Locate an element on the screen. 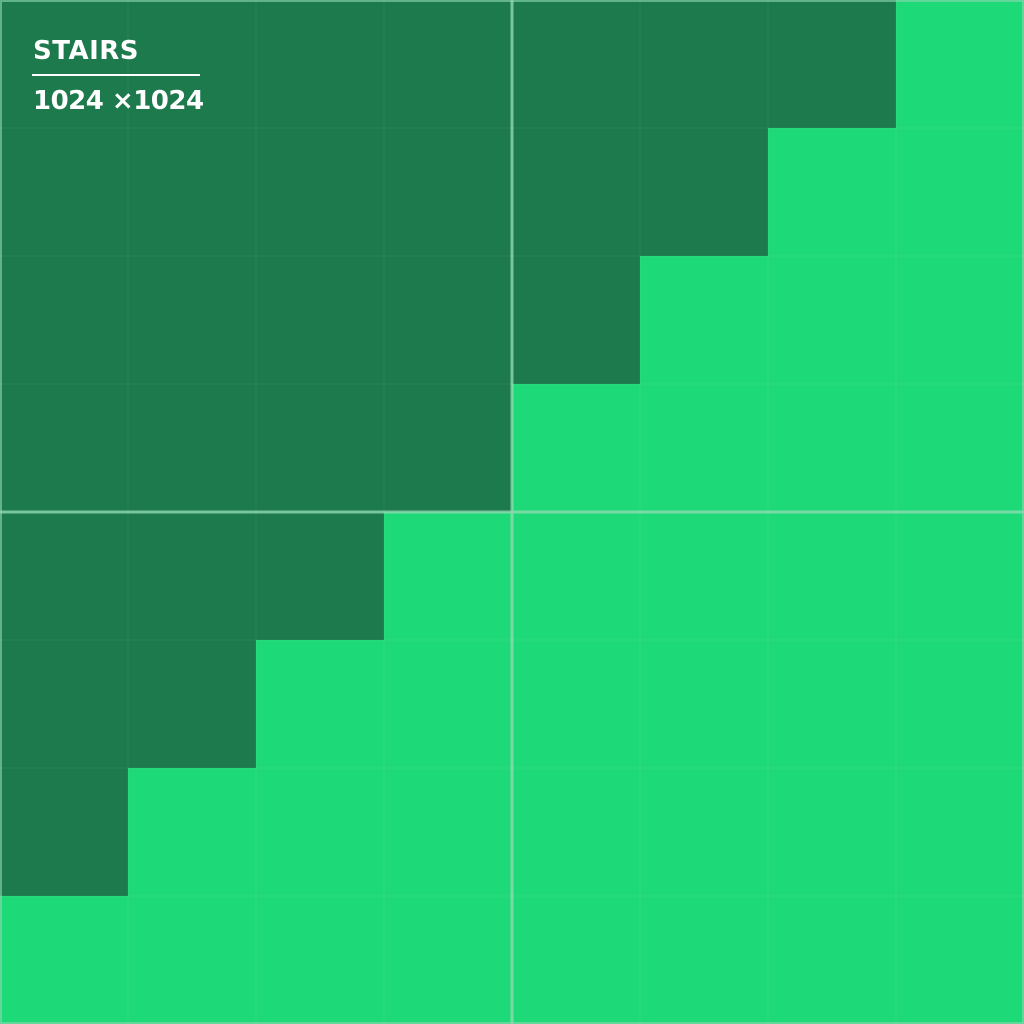 The width and height of the screenshot is (1024, 1024). size-label: 1024 ×1024 is located at coordinates (118, 101).